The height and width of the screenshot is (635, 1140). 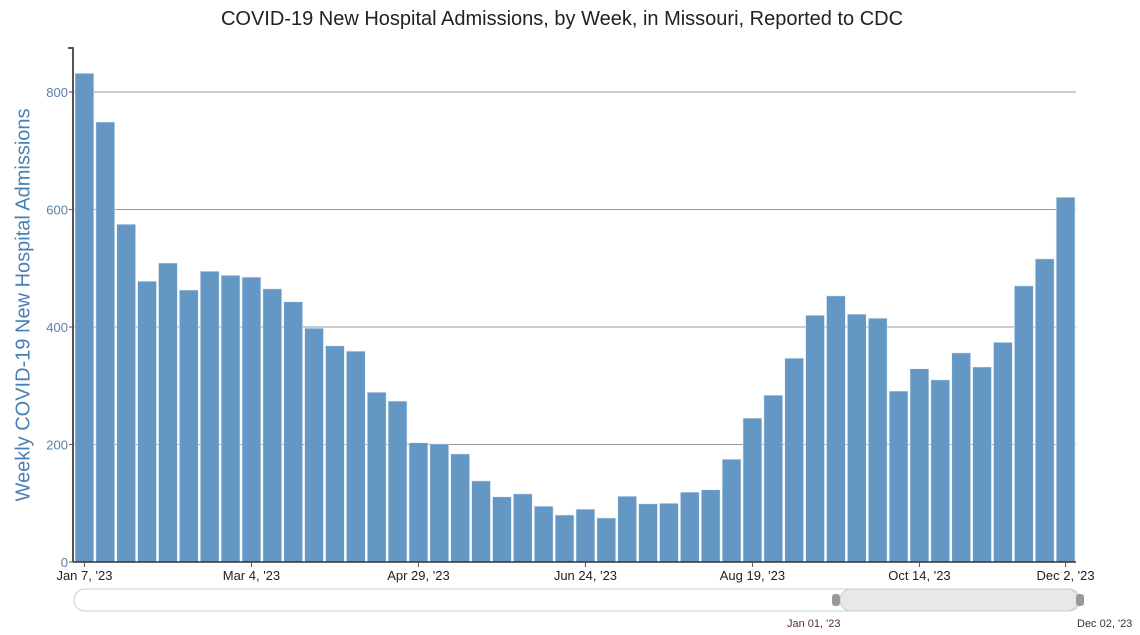 What do you see at coordinates (57, 327) in the screenshot?
I see `y-tick-label: 400` at bounding box center [57, 327].